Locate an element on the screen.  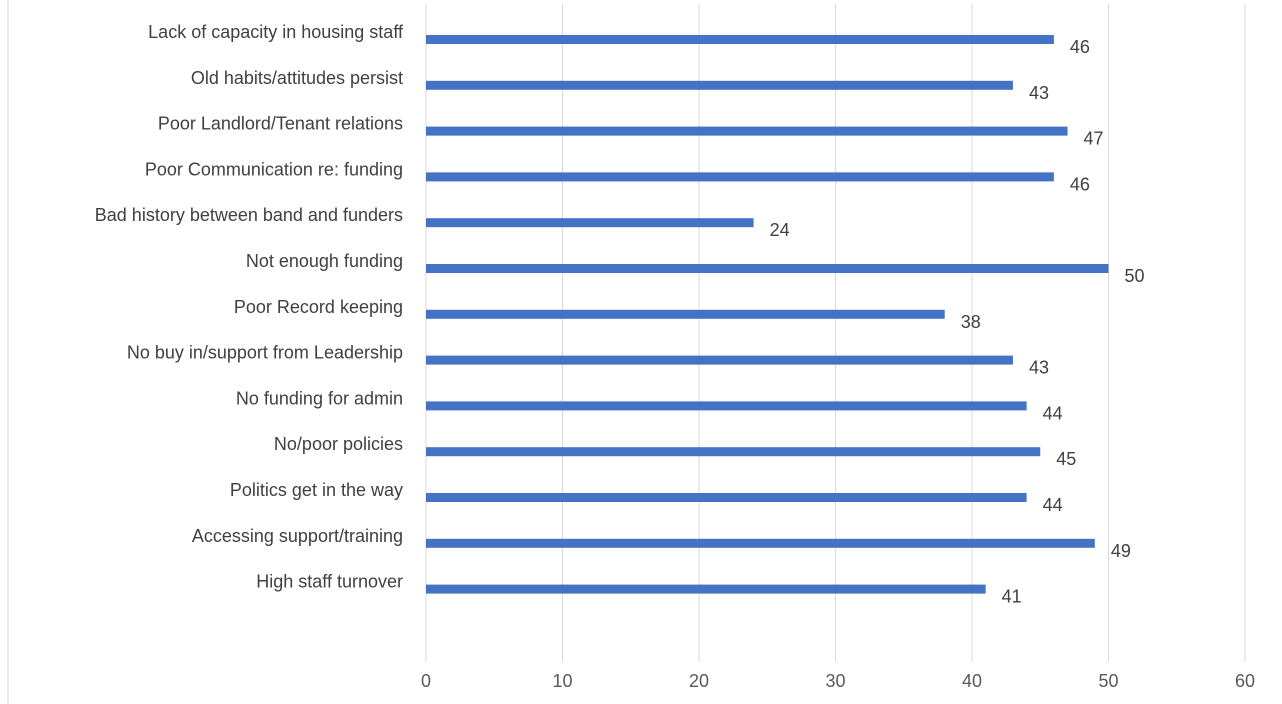
x-tick-label: 50 is located at coordinates (1108, 681).